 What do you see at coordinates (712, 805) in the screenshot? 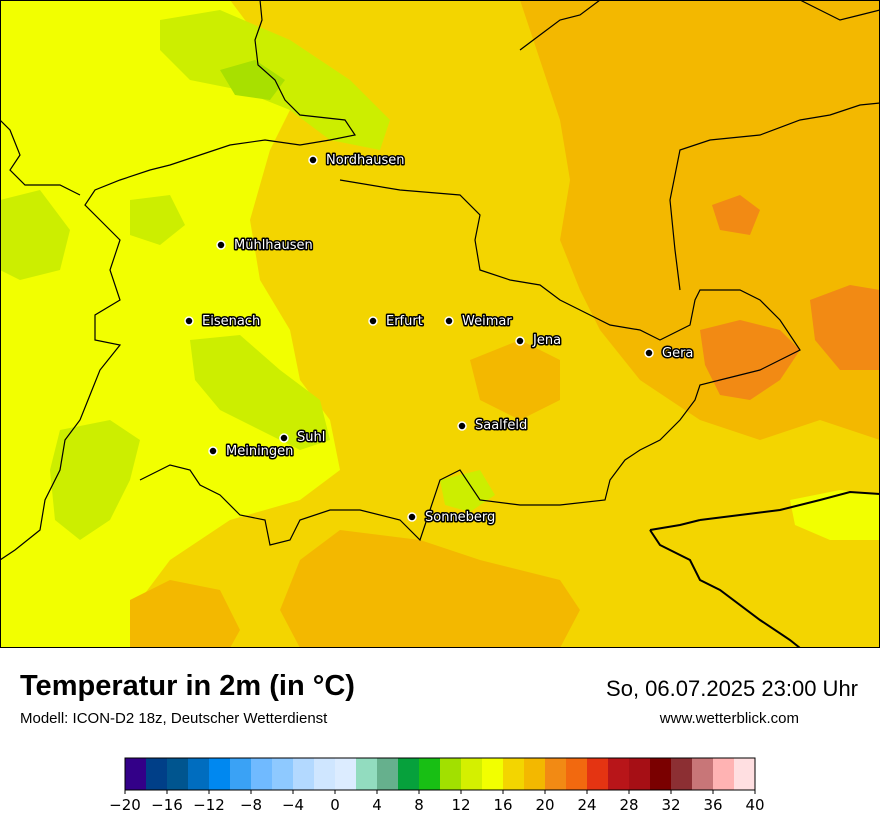
I see `colorbar-tick-label: 36` at bounding box center [712, 805].